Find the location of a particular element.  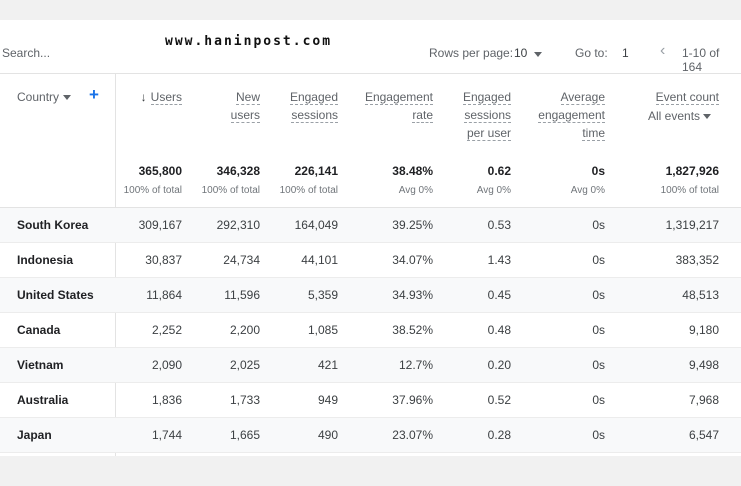

column-header-label: Event count is located at coordinates (687, 97).